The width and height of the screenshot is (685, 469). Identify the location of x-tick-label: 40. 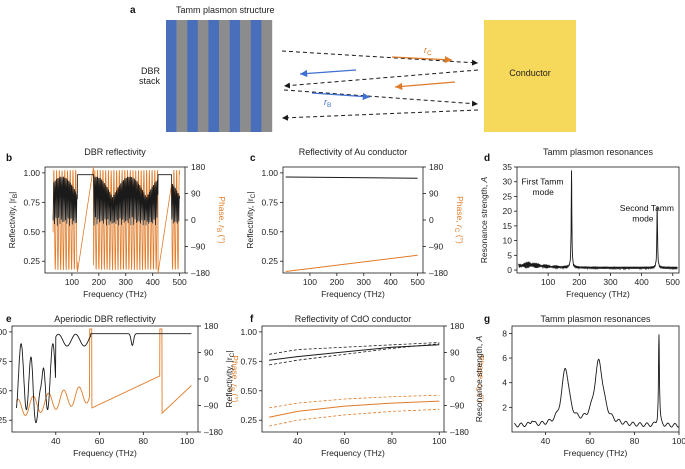
(298, 441).